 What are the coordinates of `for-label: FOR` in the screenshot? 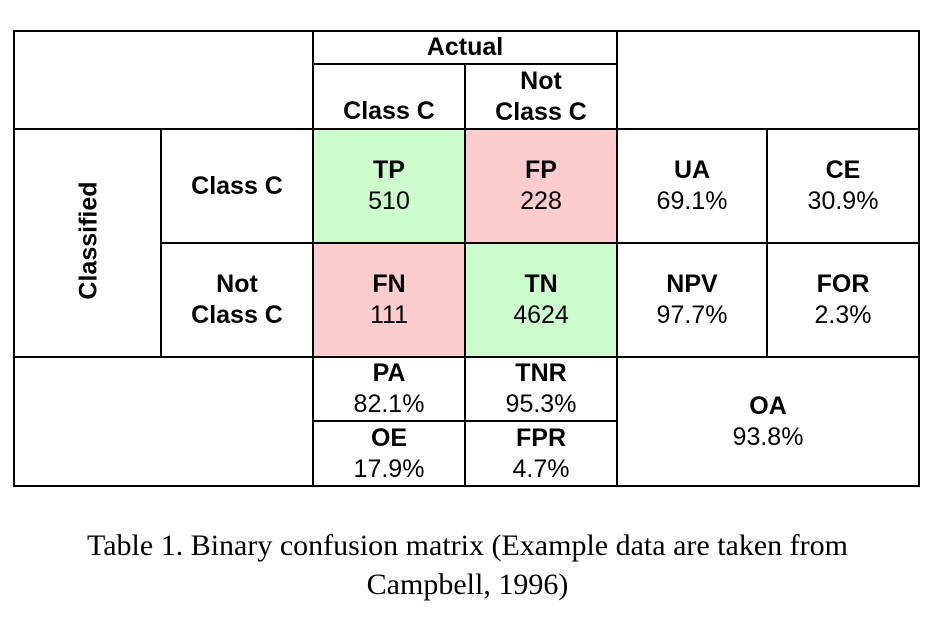 It's located at (843, 284).